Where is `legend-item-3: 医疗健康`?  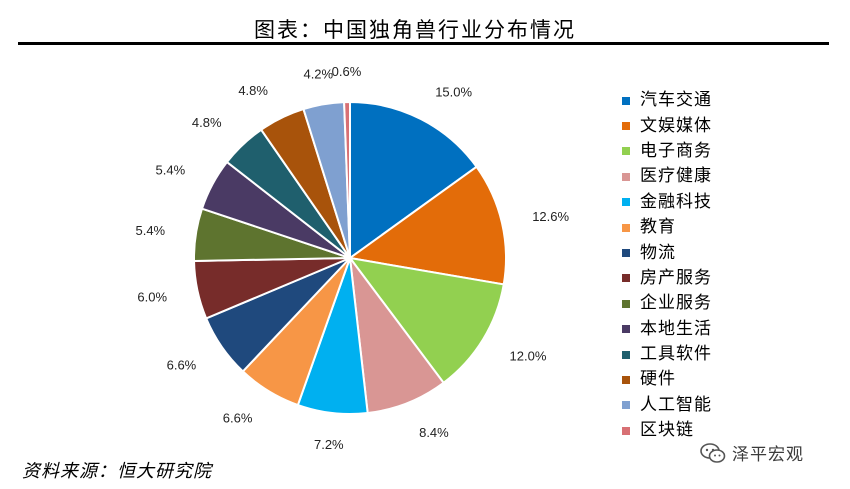
legend-item-3: 医疗健康 is located at coordinates (712, 176).